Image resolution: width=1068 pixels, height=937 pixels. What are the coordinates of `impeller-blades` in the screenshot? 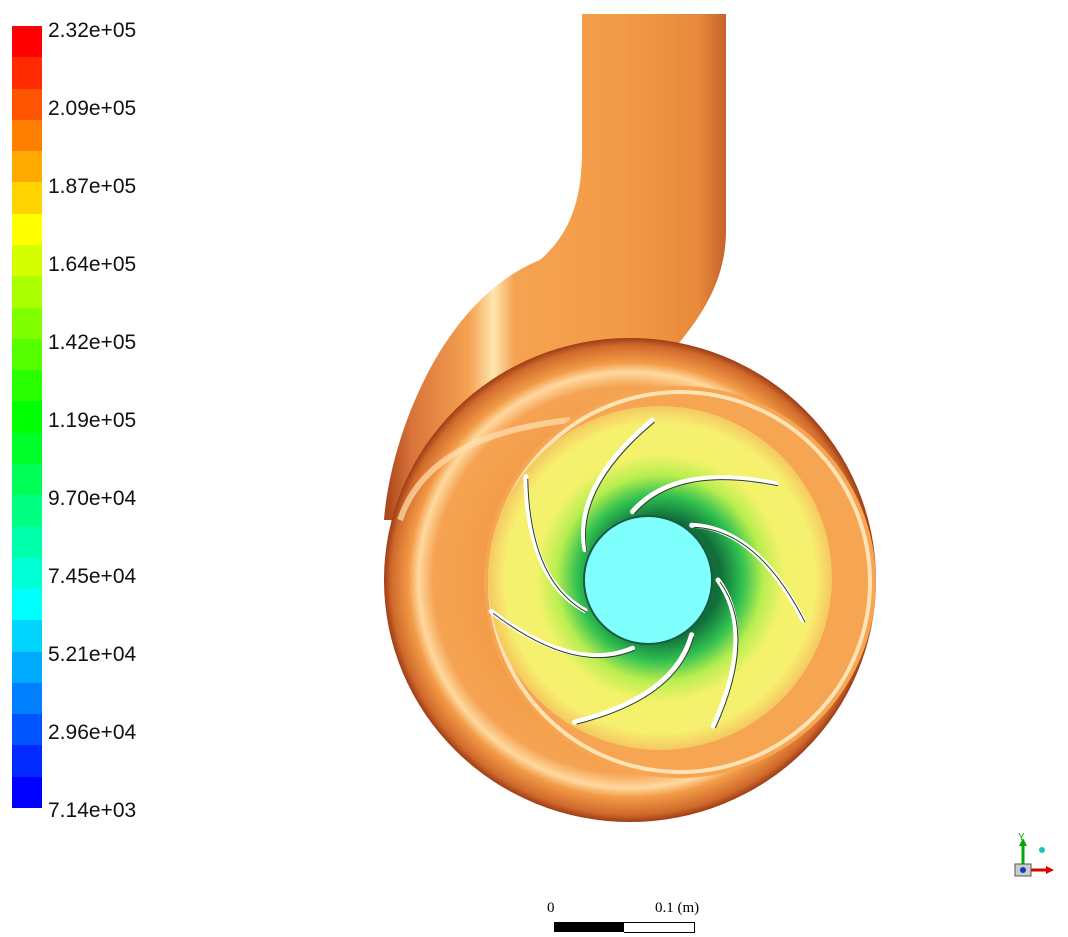 It's located at (647, 573).